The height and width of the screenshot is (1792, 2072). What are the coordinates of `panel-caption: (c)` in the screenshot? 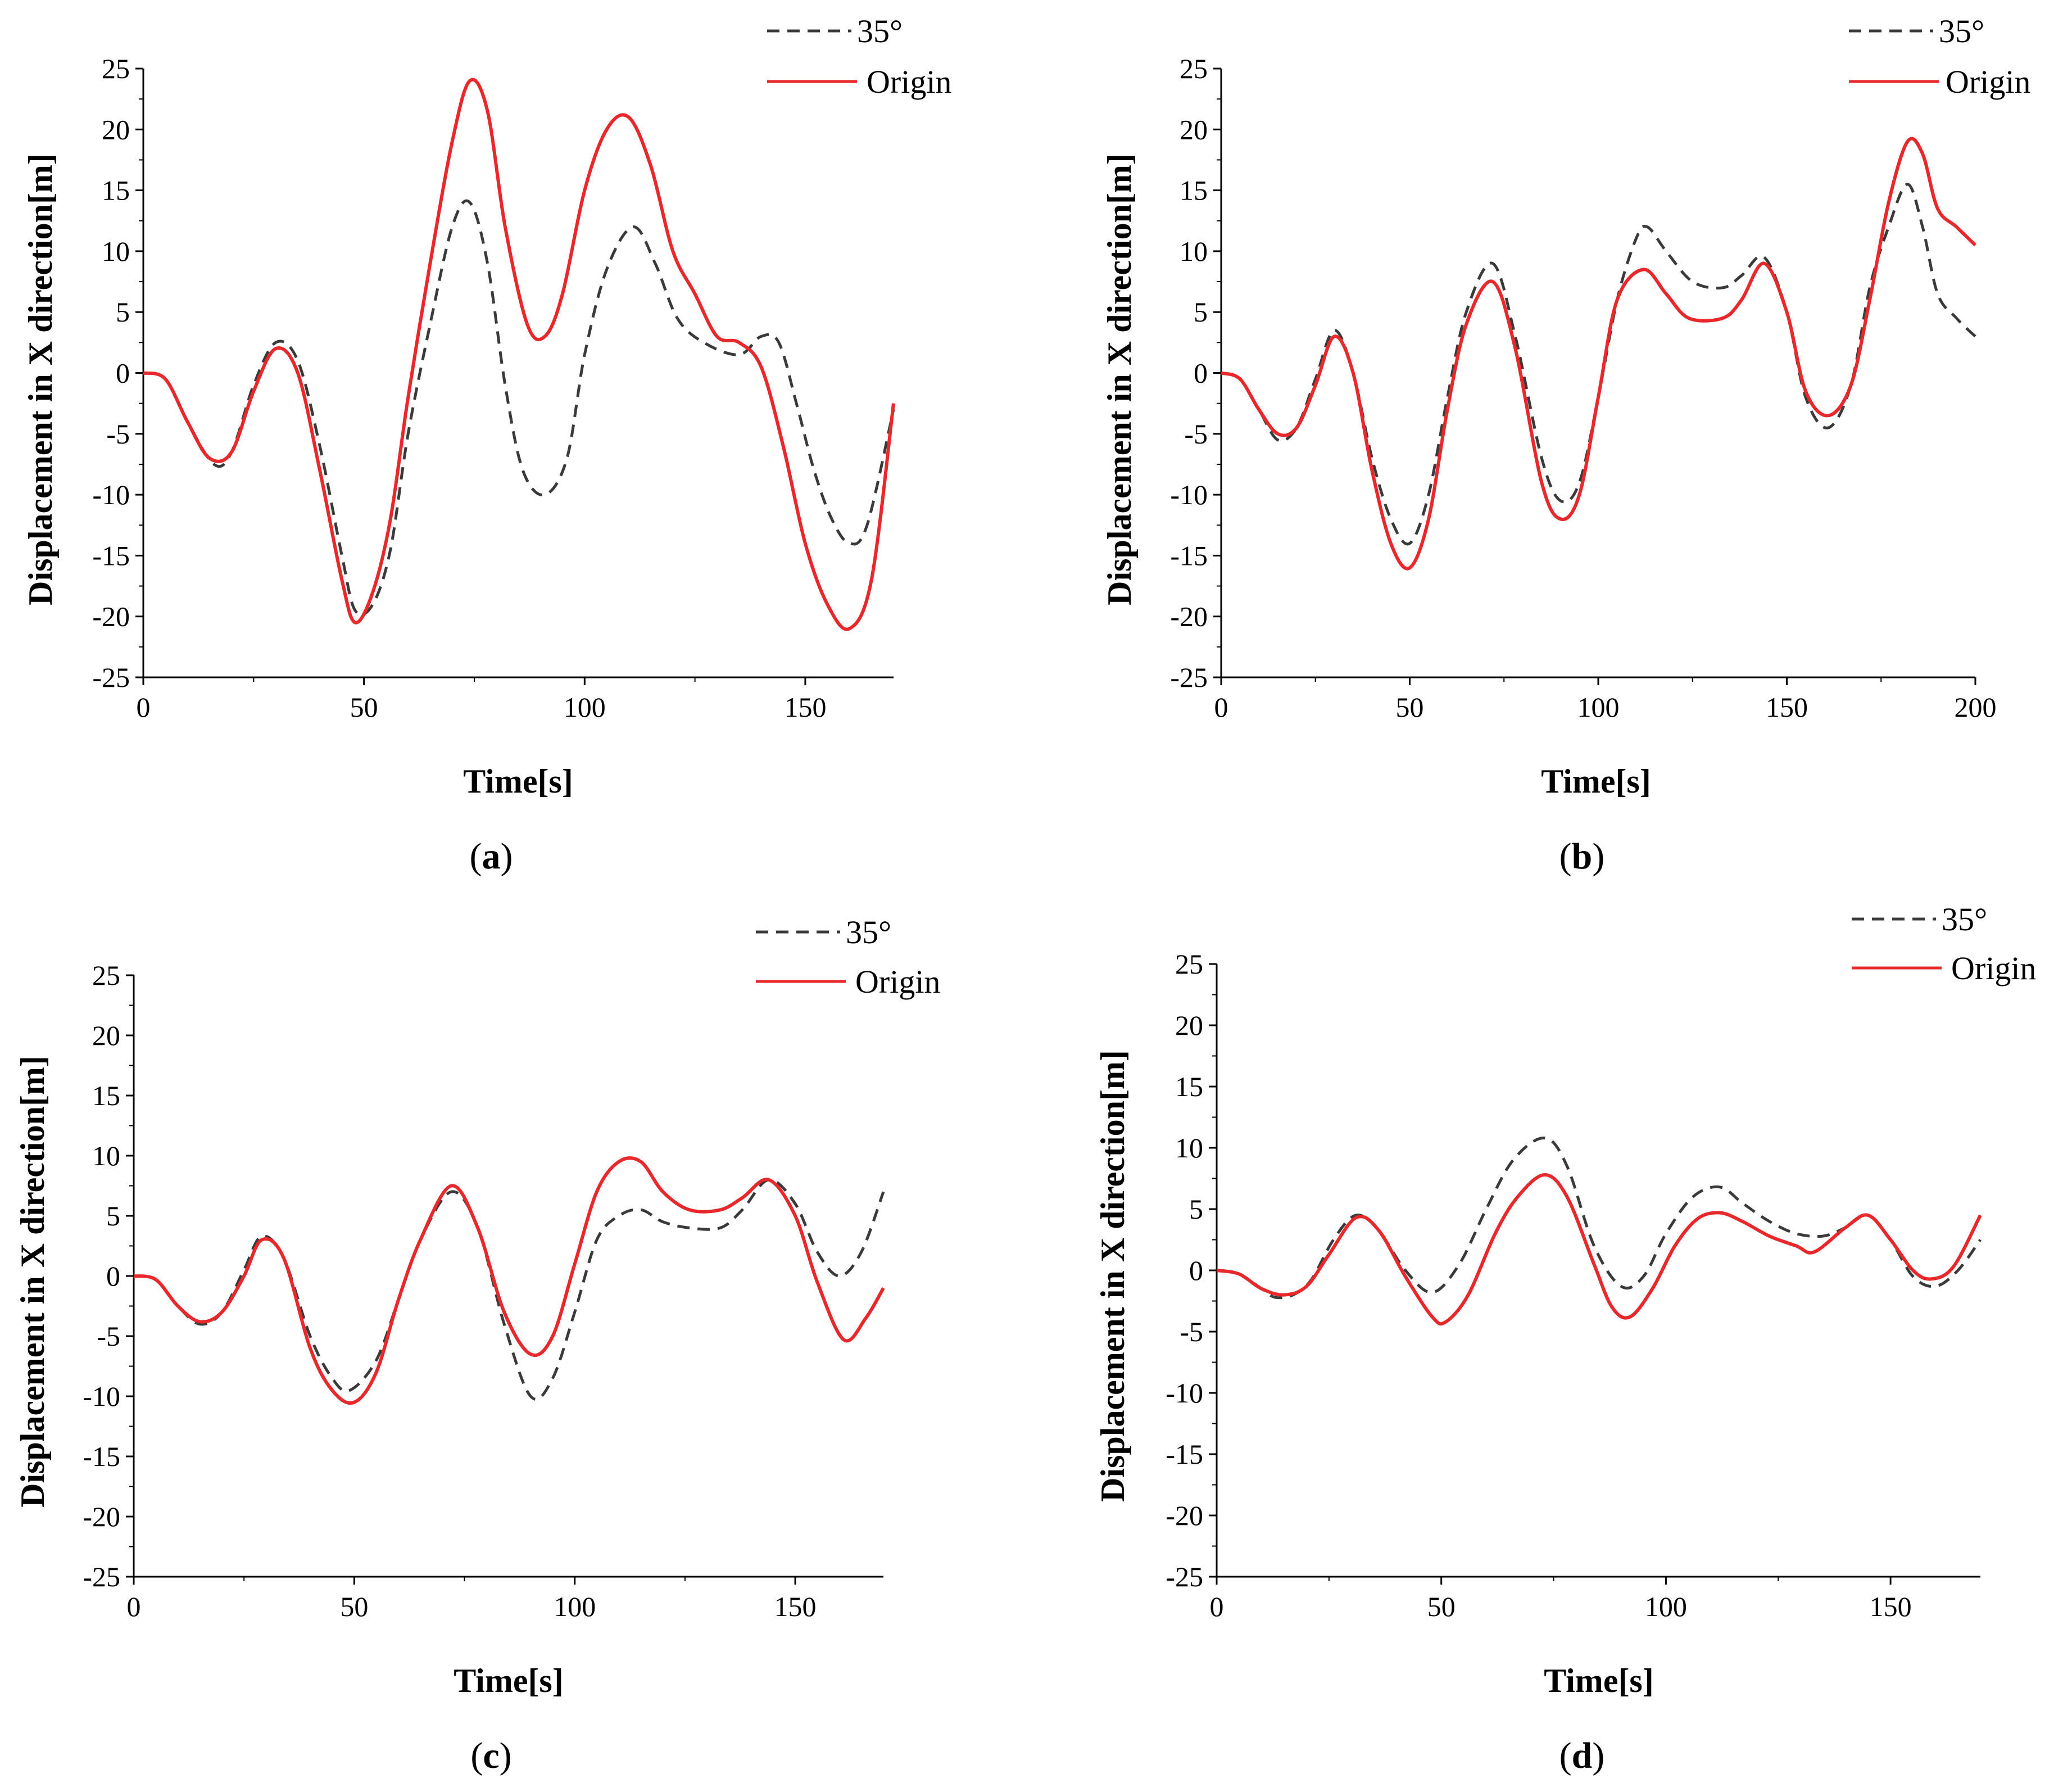 It's located at (490, 1755).